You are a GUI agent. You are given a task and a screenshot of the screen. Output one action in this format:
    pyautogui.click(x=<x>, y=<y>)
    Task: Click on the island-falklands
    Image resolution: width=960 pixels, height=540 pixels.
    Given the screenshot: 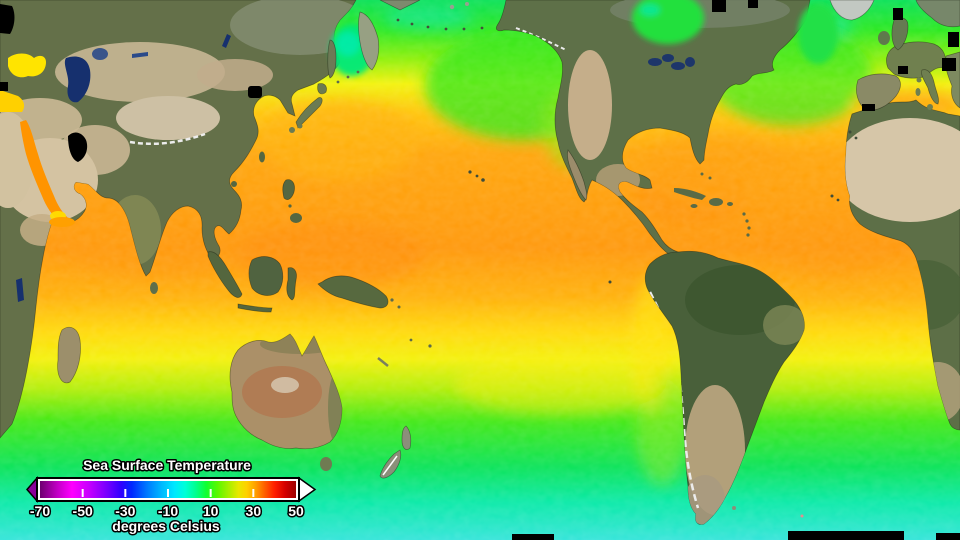 What is the action you would take?
    pyautogui.click(x=734, y=508)
    